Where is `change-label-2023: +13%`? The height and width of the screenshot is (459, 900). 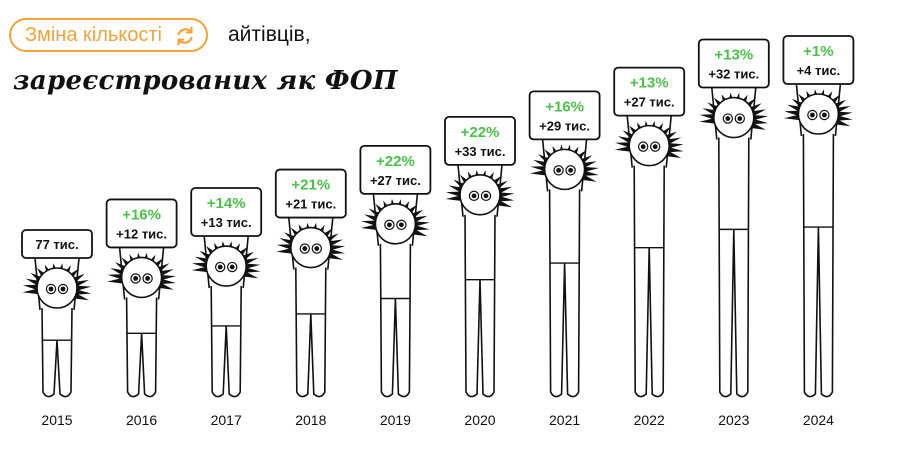
change-label-2023: +13% is located at coordinates (733, 55).